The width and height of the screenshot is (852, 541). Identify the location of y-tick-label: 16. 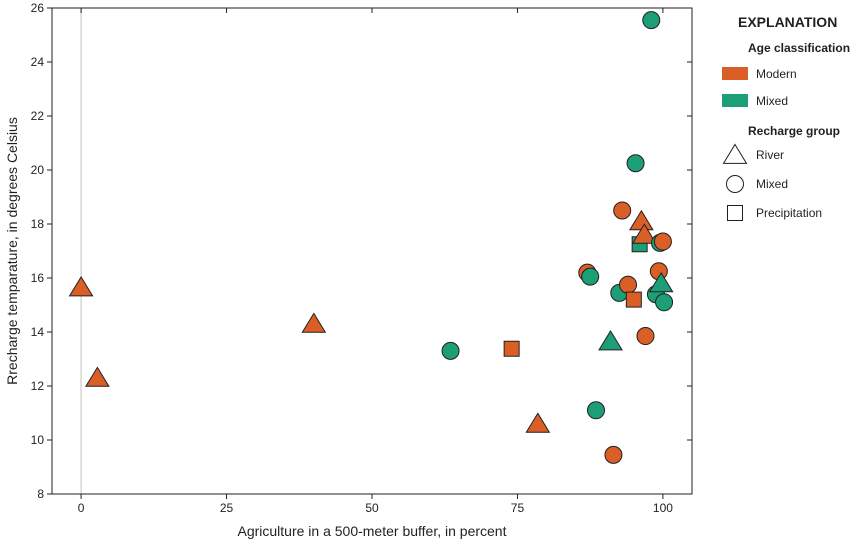
(38, 278).